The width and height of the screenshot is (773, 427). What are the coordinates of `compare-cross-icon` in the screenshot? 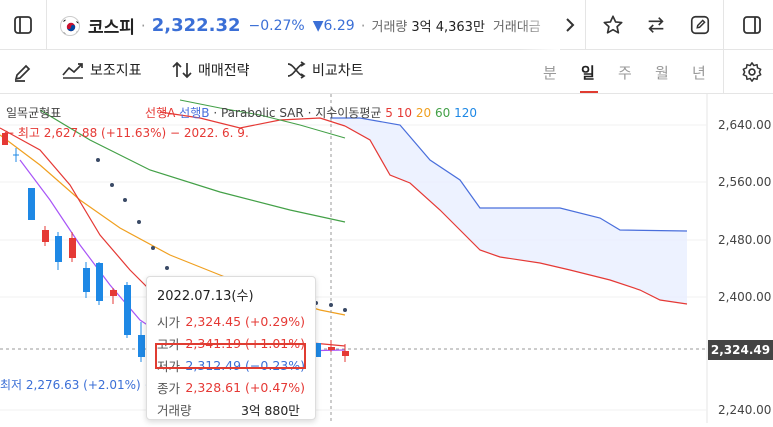 It's located at (296, 70).